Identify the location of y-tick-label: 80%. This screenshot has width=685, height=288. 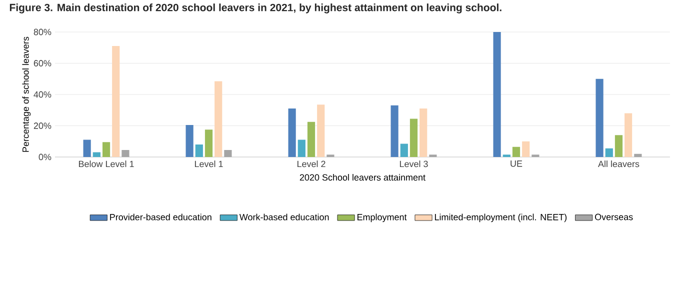
(43, 32).